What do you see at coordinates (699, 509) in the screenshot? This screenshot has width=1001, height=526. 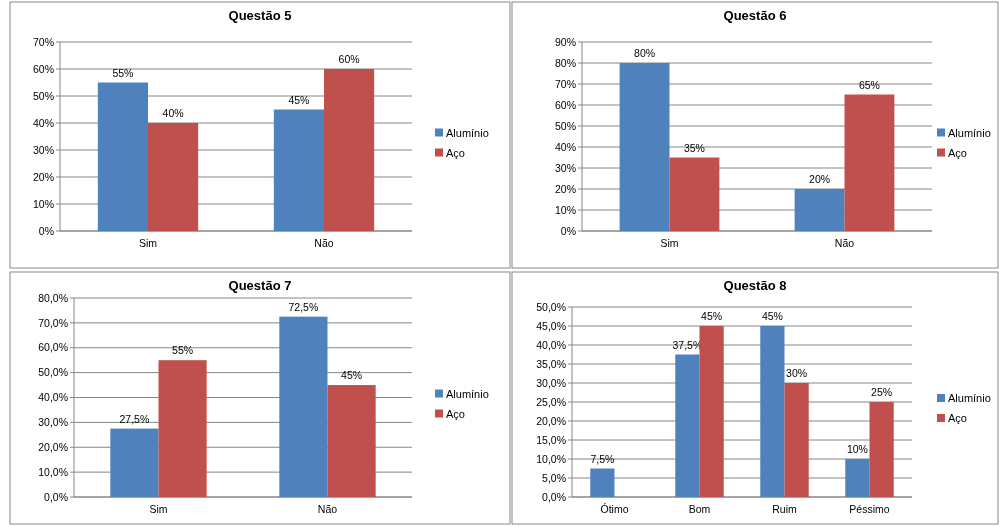 I see `x-tick-label: Bom` at bounding box center [699, 509].